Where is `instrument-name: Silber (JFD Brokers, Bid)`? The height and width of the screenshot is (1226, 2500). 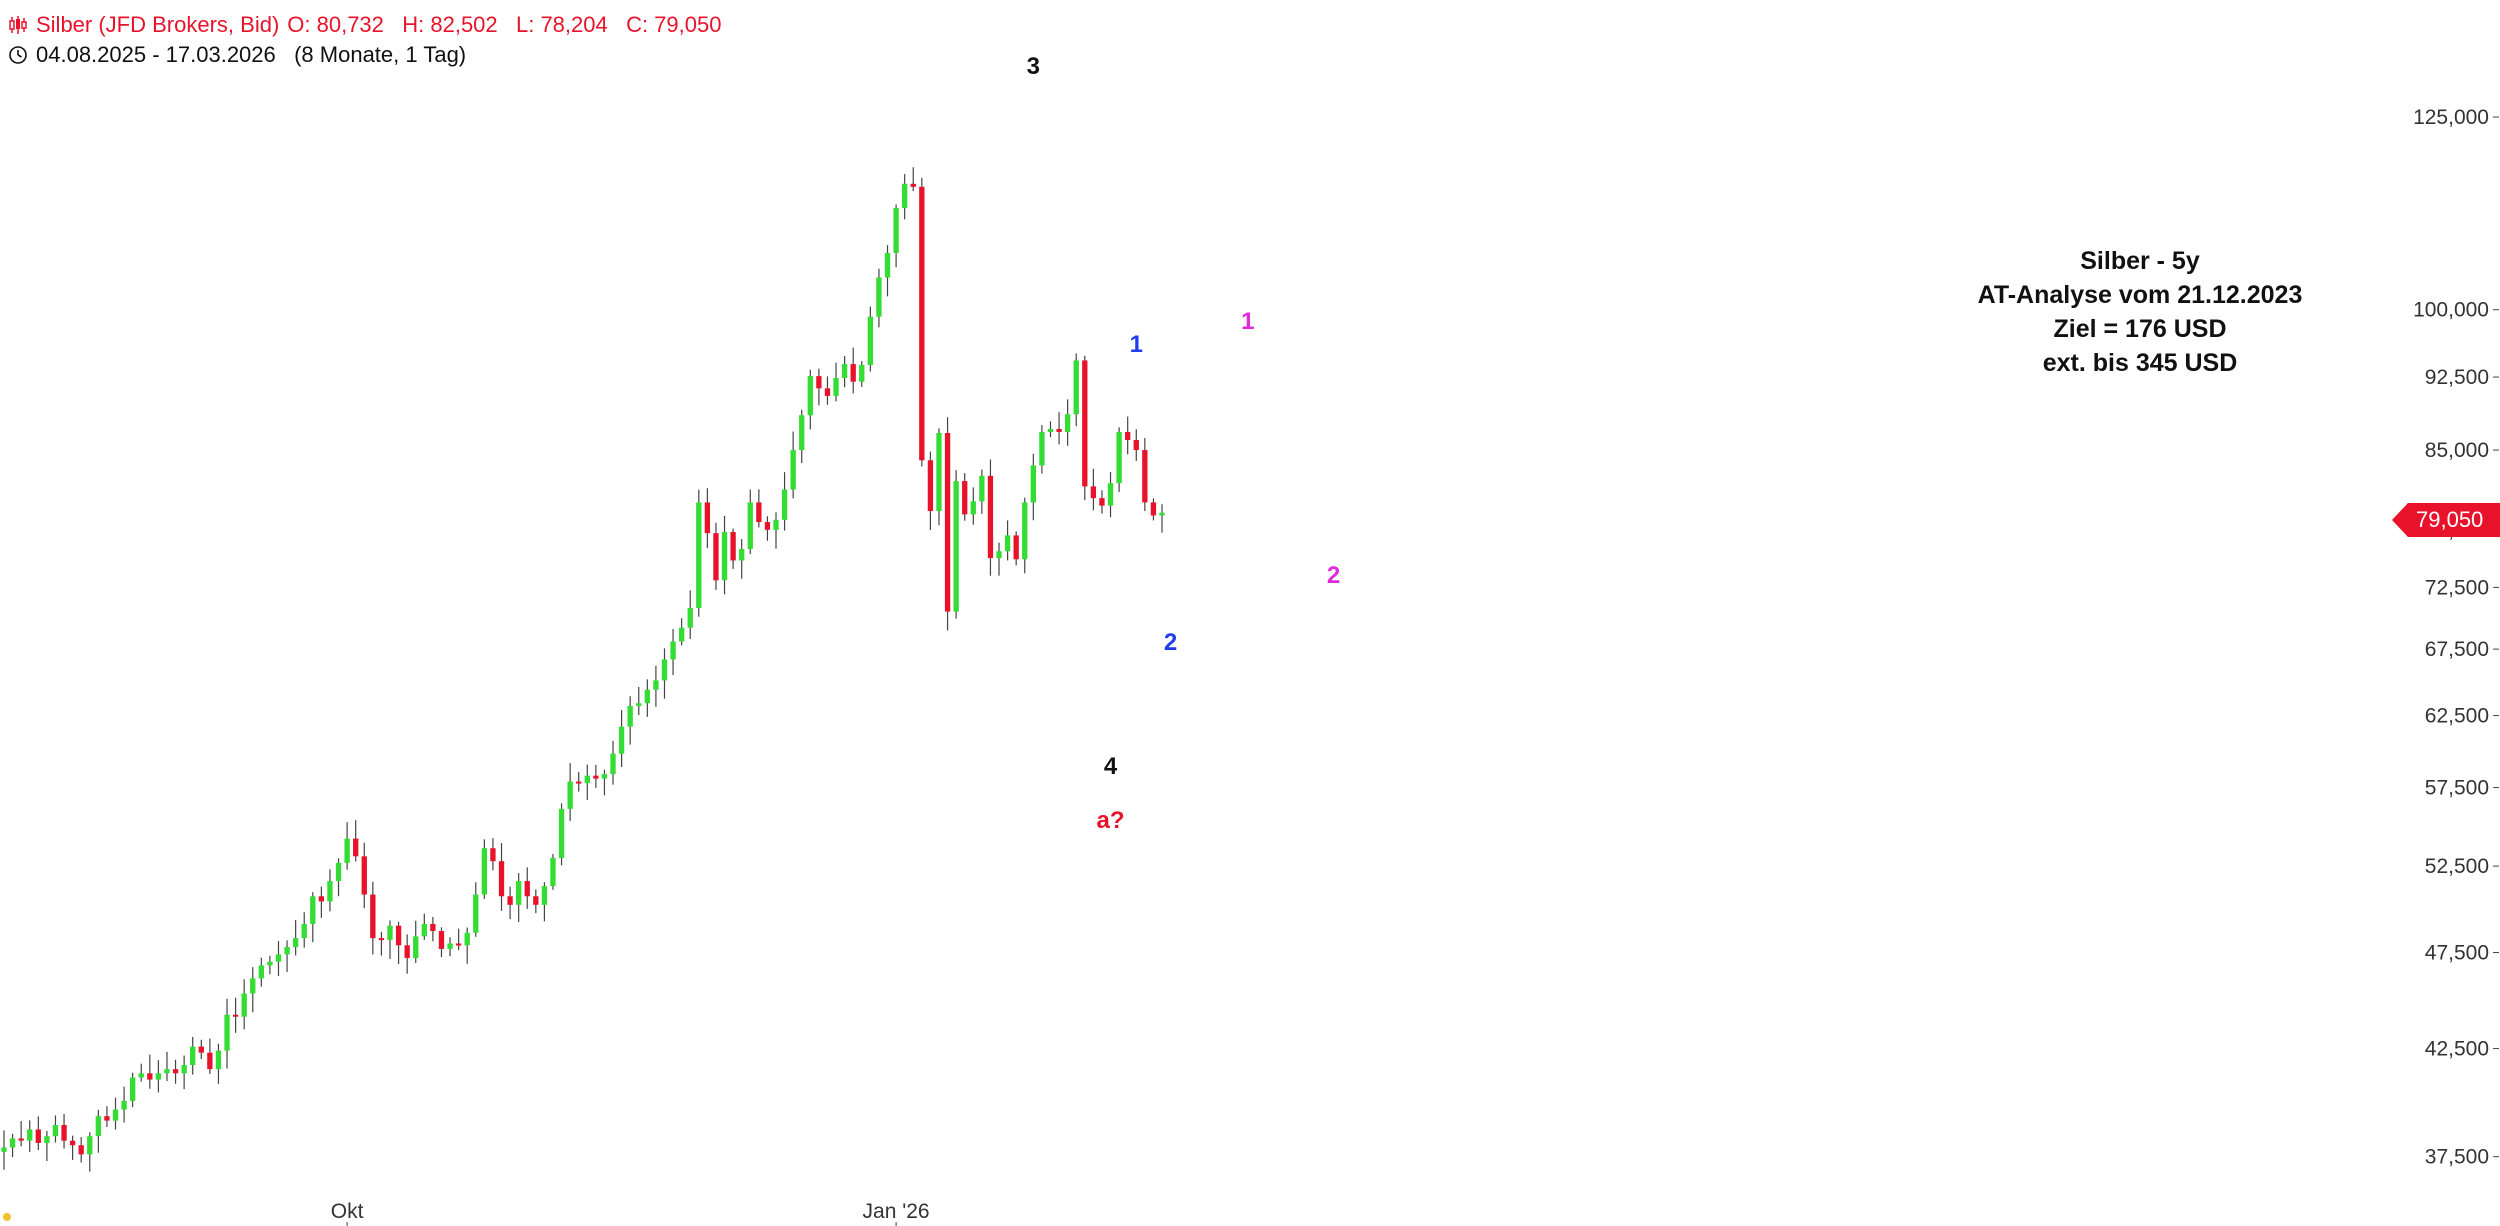
instrument-name: Silber (JFD Brokers, Bid) is located at coordinates (158, 24).